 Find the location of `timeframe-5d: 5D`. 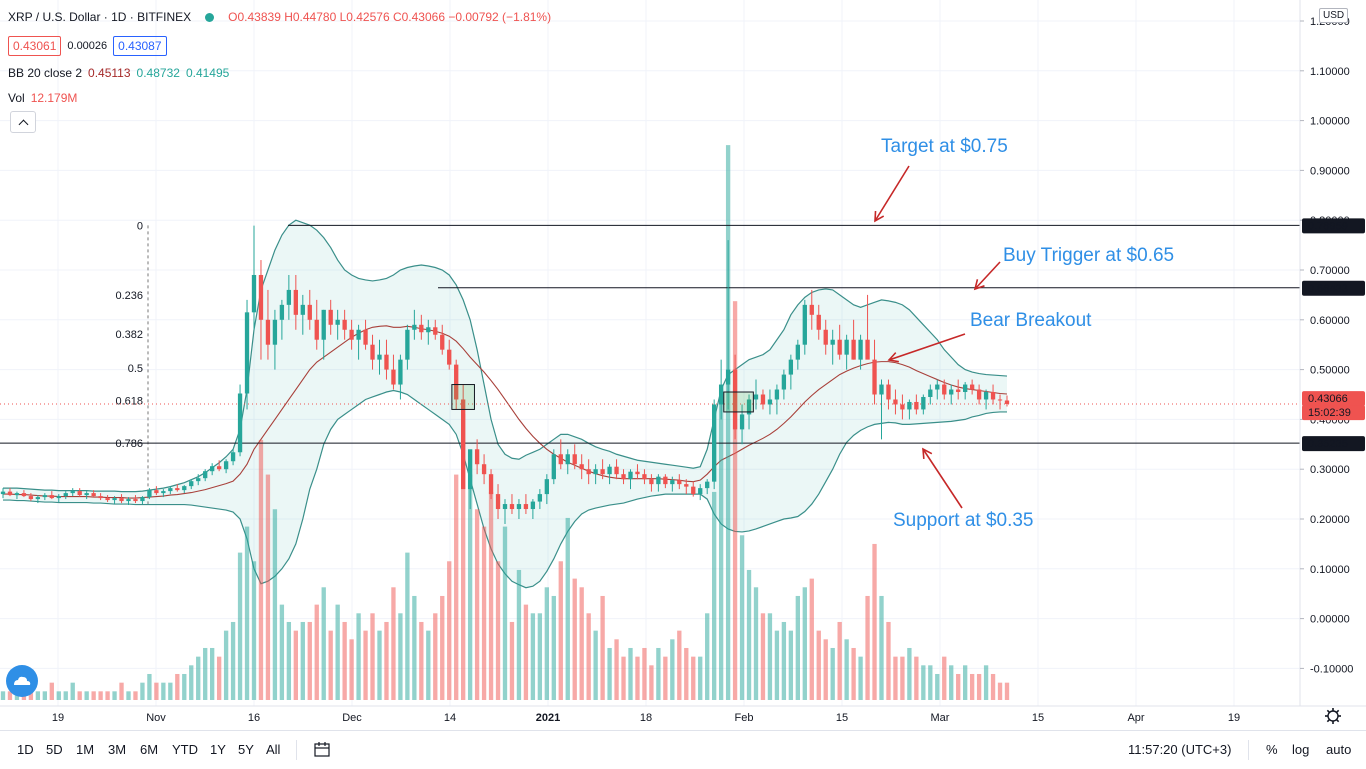

timeframe-5d: 5D is located at coordinates (54, 749).